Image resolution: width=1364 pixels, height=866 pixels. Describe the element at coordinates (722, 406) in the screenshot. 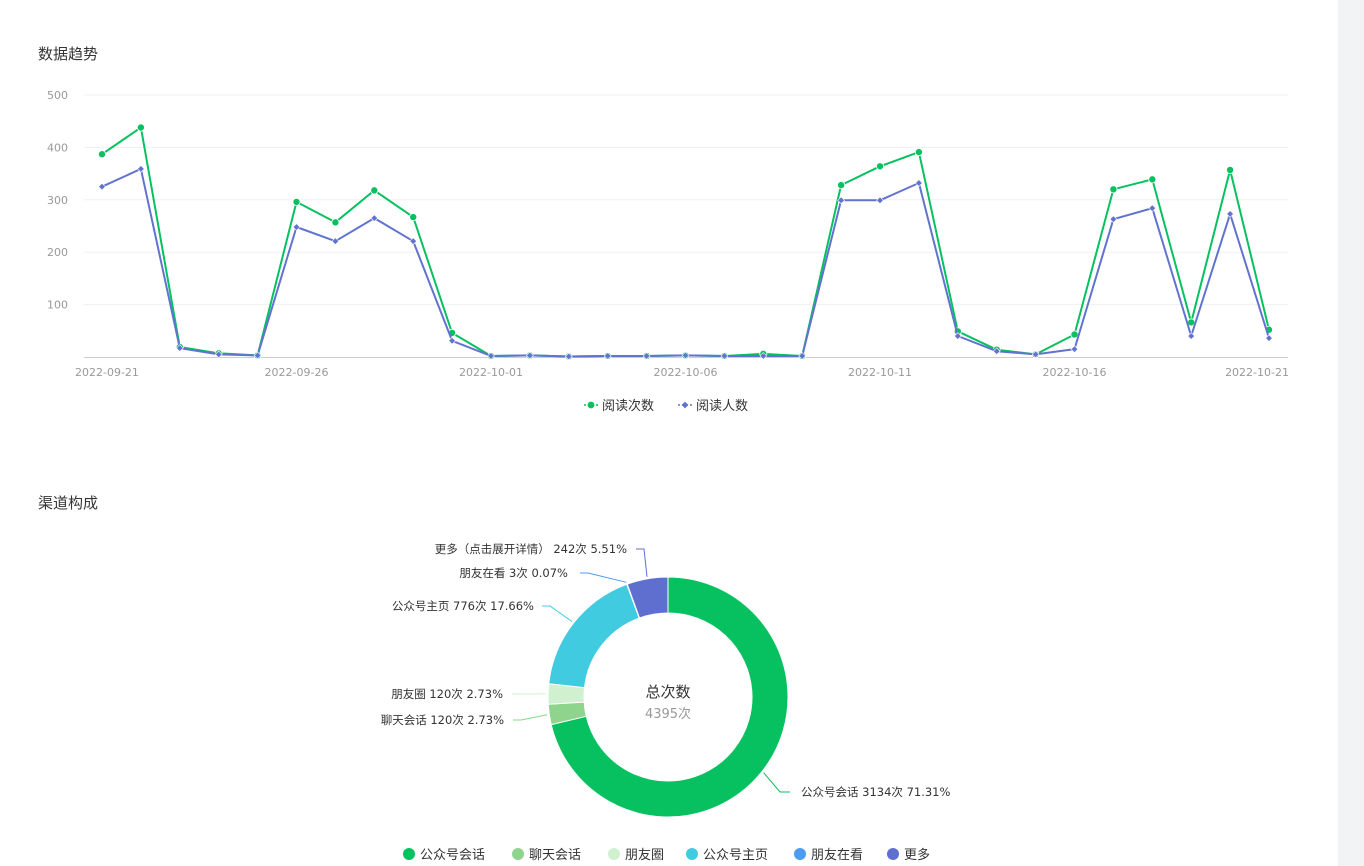

I see `legend-label: 阅读人数` at that location.